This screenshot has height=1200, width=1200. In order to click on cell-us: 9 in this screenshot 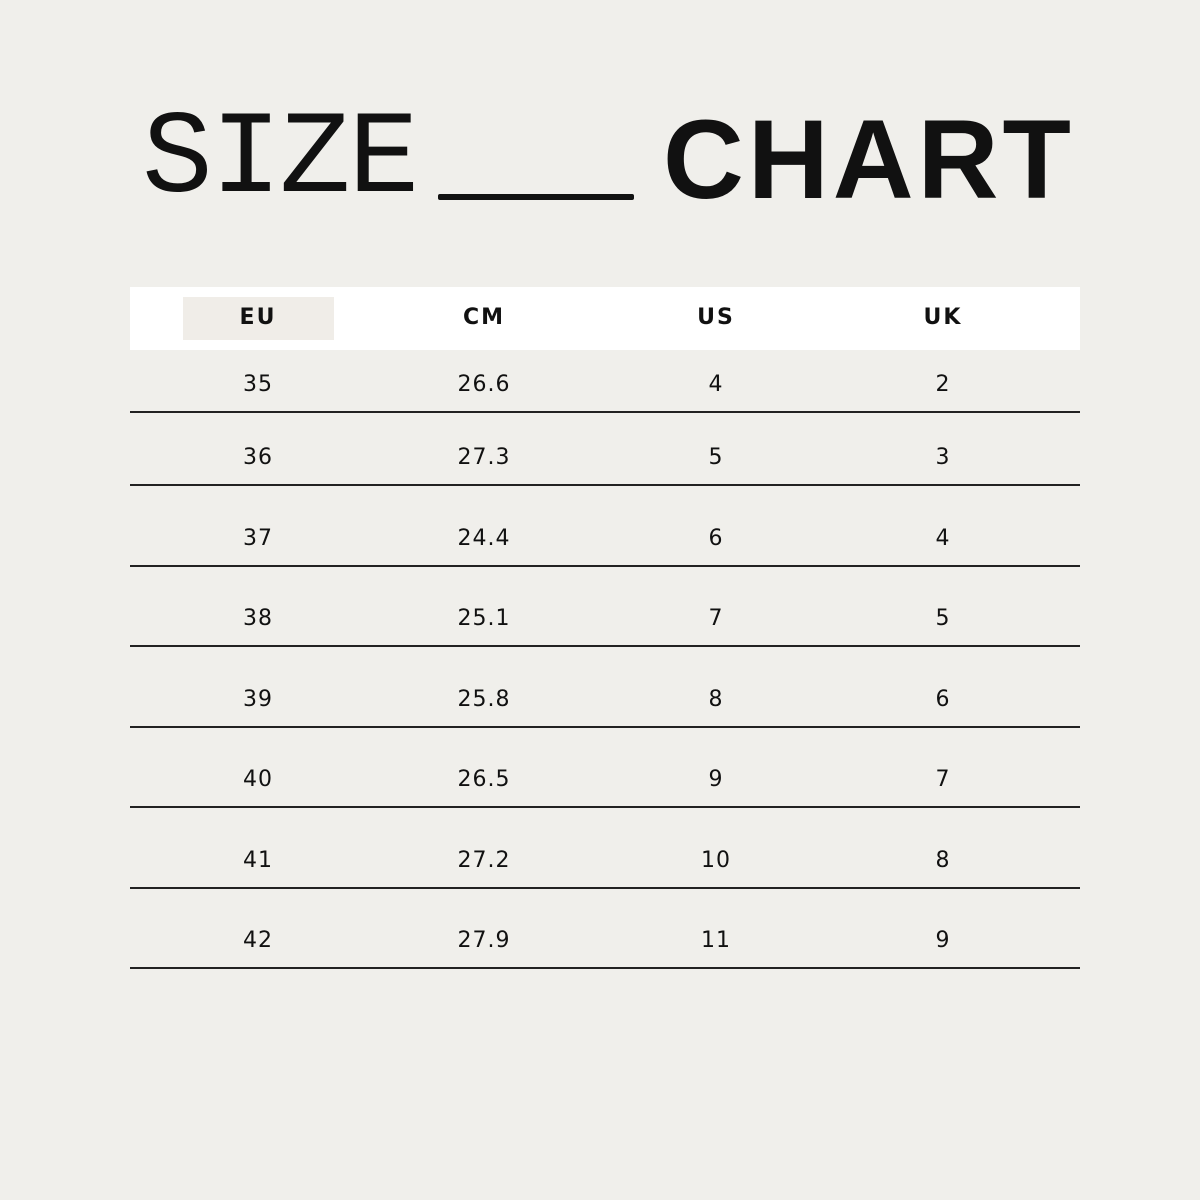, I will do `click(716, 779)`.